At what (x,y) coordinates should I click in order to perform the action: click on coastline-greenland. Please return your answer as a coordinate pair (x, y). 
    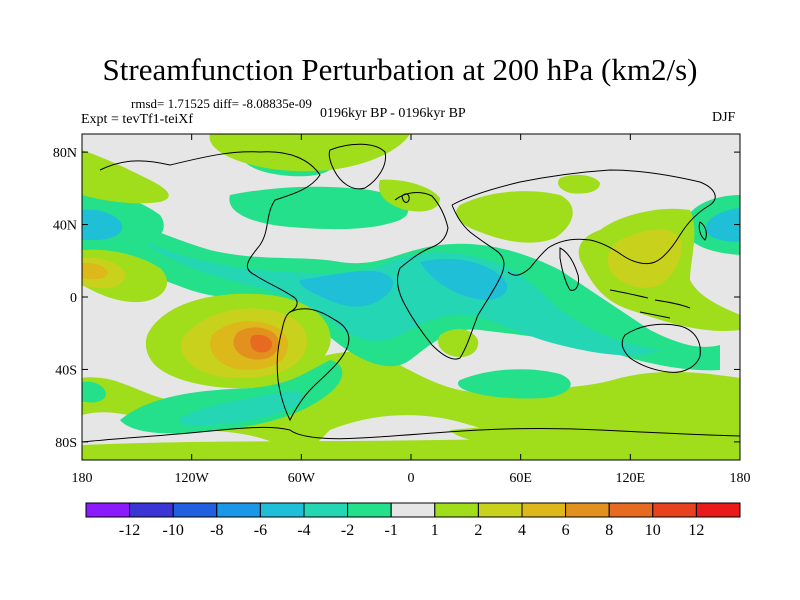
    Looking at the image, I should click on (357, 166).